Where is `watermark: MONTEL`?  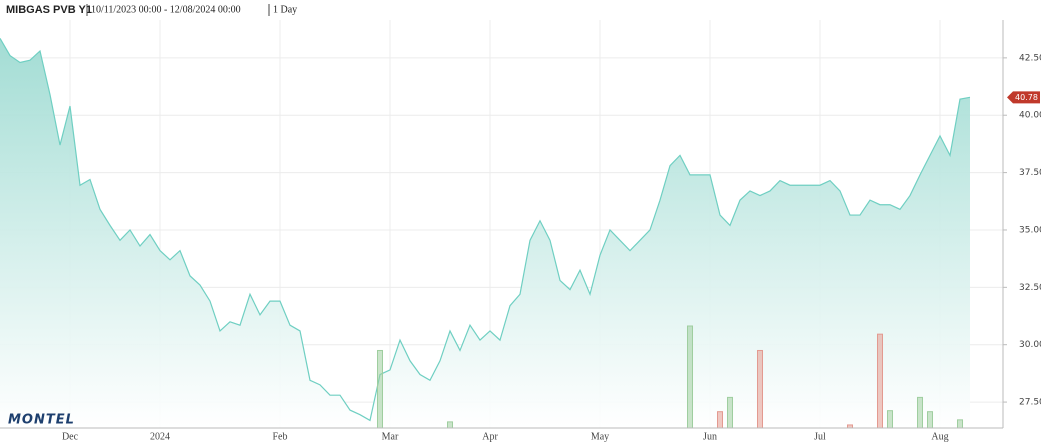
watermark: MONTEL is located at coordinates (41, 420).